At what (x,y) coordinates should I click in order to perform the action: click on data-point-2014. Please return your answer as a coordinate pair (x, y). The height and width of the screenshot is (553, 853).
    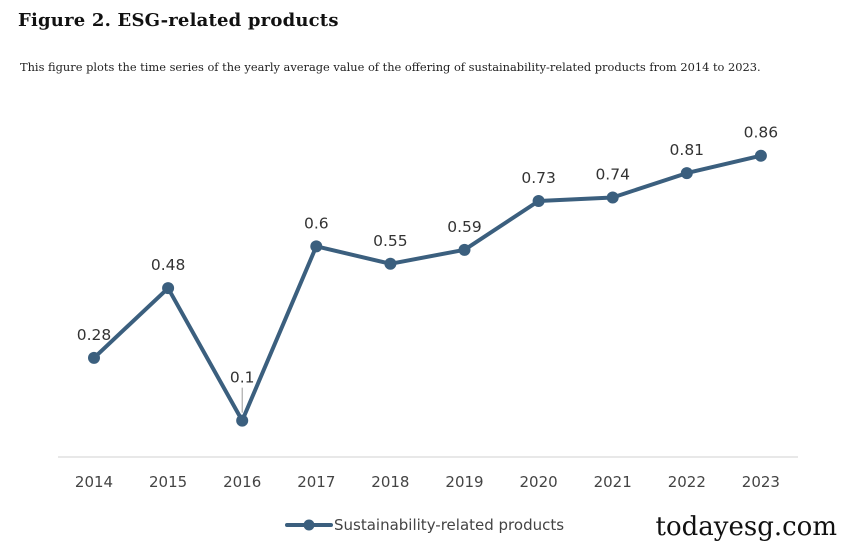
    Looking at the image, I should click on (94, 357).